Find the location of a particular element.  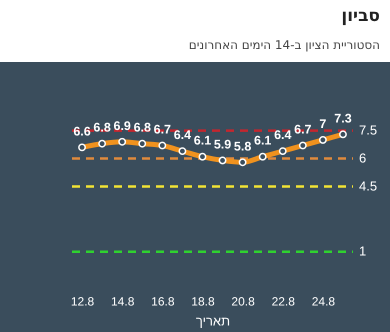

chart-subtitle: הסטוריית הציון ב-14 הימים האחרונים is located at coordinates (284, 45).